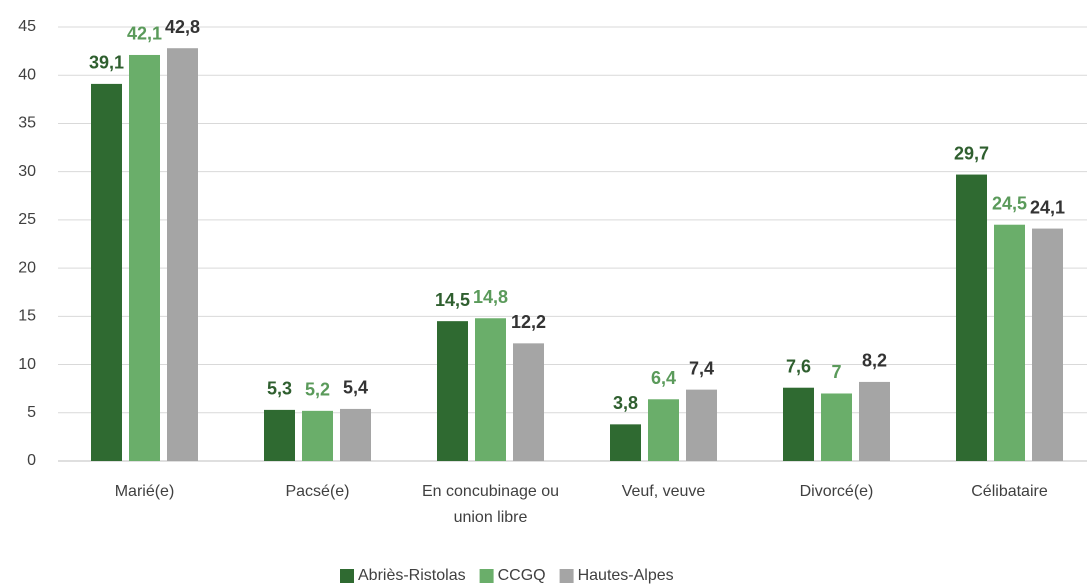 This screenshot has width=1087, height=587. I want to click on y-tick-label: 20, so click(27, 267).